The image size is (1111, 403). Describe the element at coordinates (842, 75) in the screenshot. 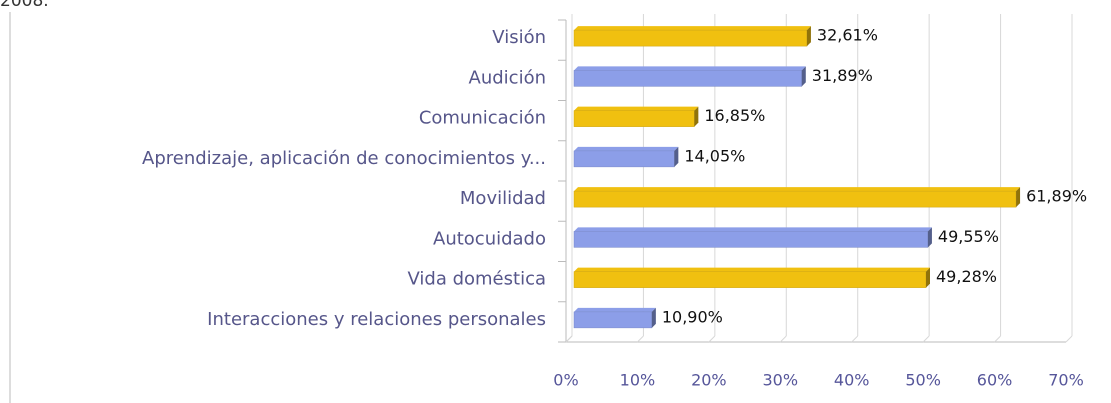

I see `value-label: 31,89%` at that location.